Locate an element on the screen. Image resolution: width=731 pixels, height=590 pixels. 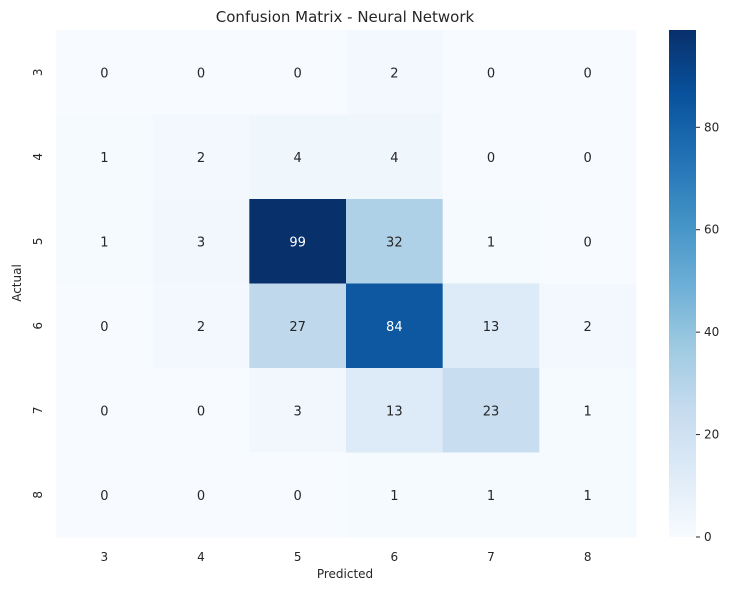
colorbar is located at coordinates (682, 283).